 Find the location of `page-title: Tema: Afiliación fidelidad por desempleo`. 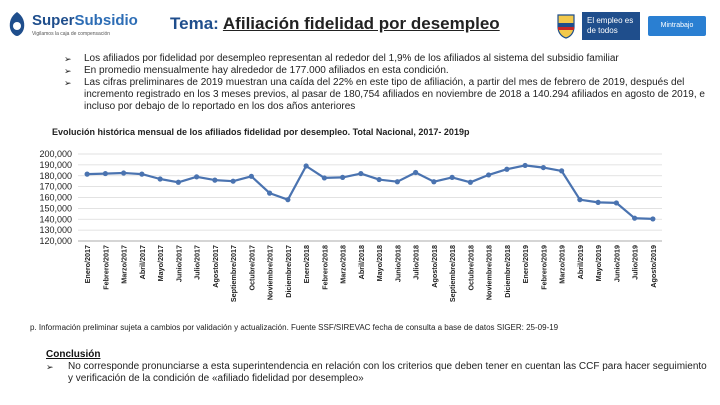

page-title: Tema: Afiliación fidelidad por desempleo is located at coordinates (335, 24).